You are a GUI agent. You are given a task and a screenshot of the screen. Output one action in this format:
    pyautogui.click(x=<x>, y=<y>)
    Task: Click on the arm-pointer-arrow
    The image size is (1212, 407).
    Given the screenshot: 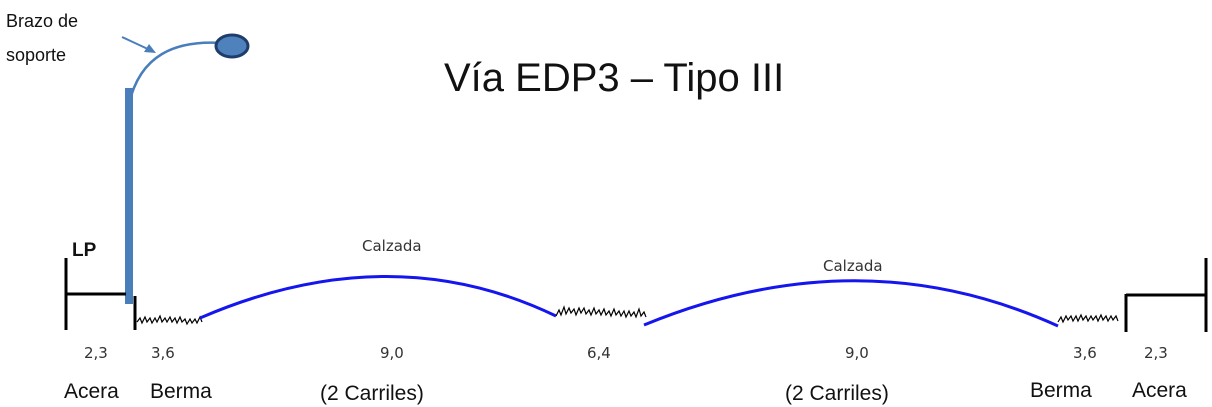 What is the action you would take?
    pyautogui.click(x=136, y=43)
    